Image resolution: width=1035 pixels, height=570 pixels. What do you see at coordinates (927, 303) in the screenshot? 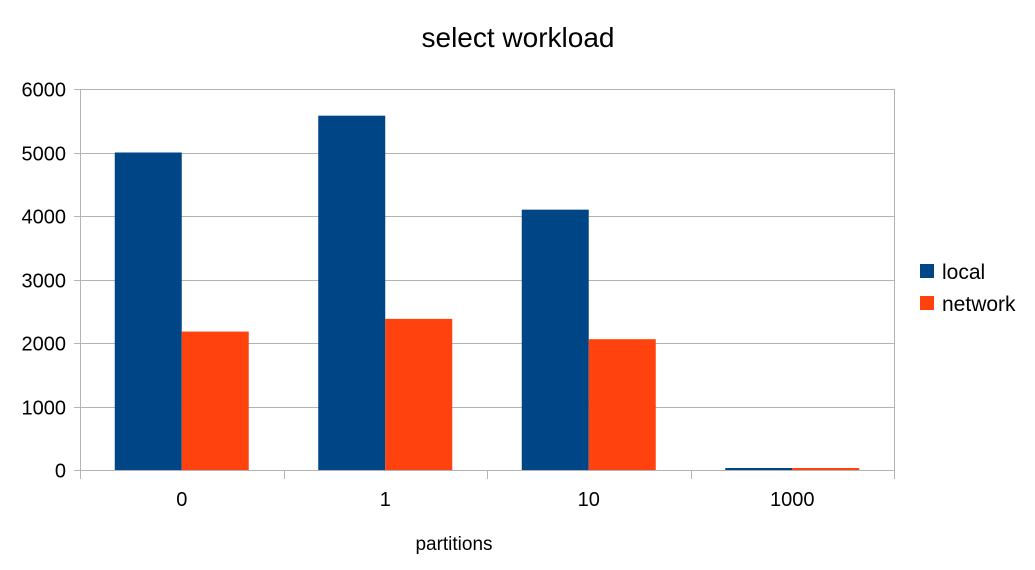
I see `legend-swatch-network` at bounding box center [927, 303].